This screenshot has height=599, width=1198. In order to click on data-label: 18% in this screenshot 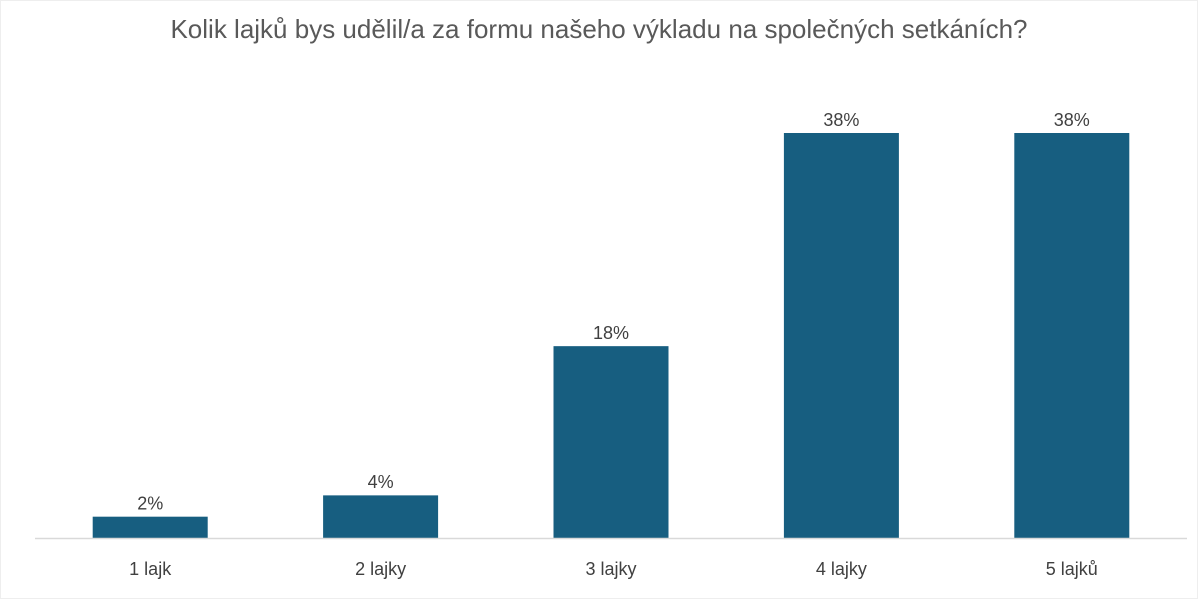, I will do `click(611, 333)`.